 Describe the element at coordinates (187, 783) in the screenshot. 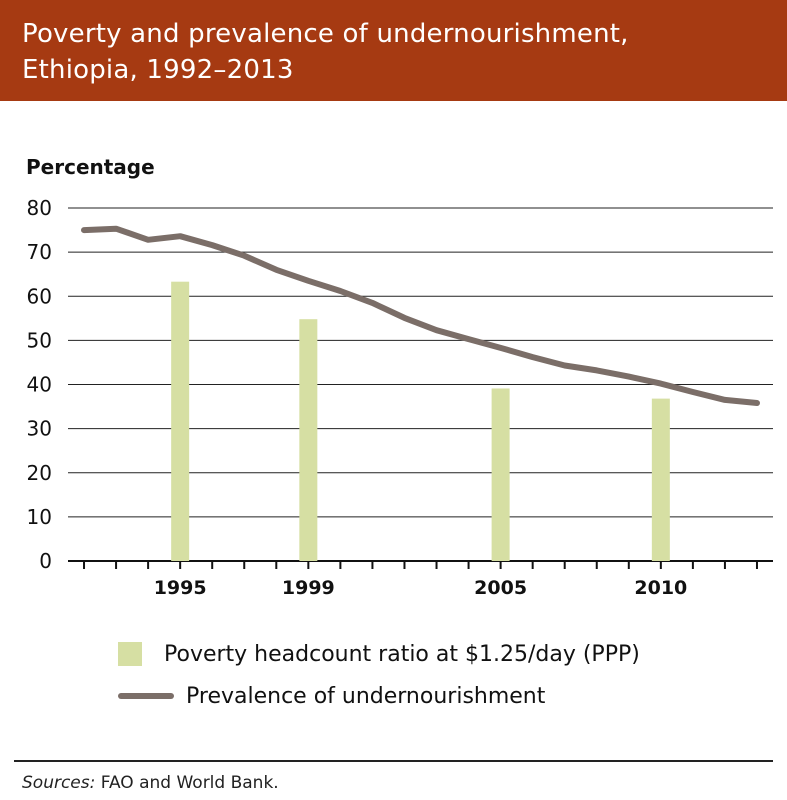

I see `sources-text: FAO and World Bank.` at that location.